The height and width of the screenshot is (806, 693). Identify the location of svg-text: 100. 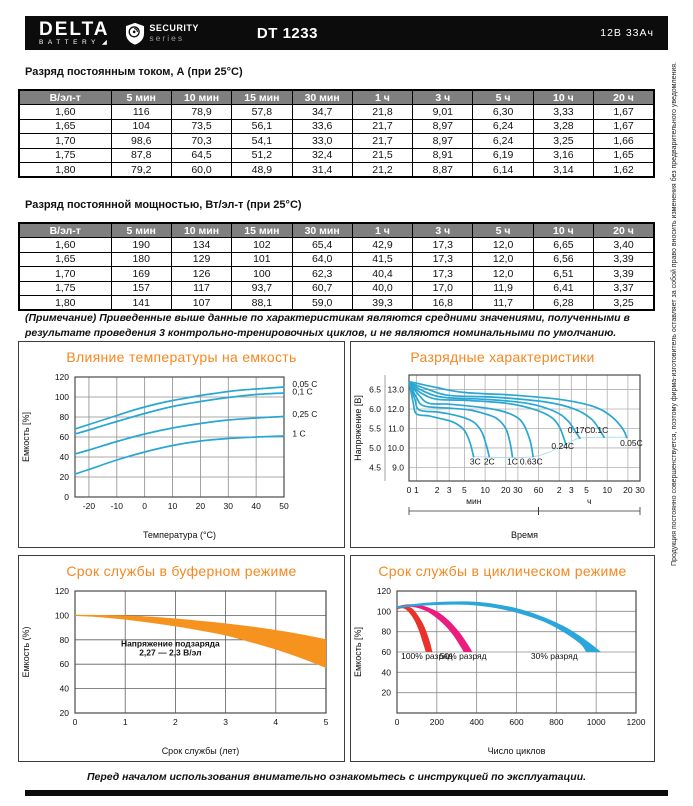
(384, 611).